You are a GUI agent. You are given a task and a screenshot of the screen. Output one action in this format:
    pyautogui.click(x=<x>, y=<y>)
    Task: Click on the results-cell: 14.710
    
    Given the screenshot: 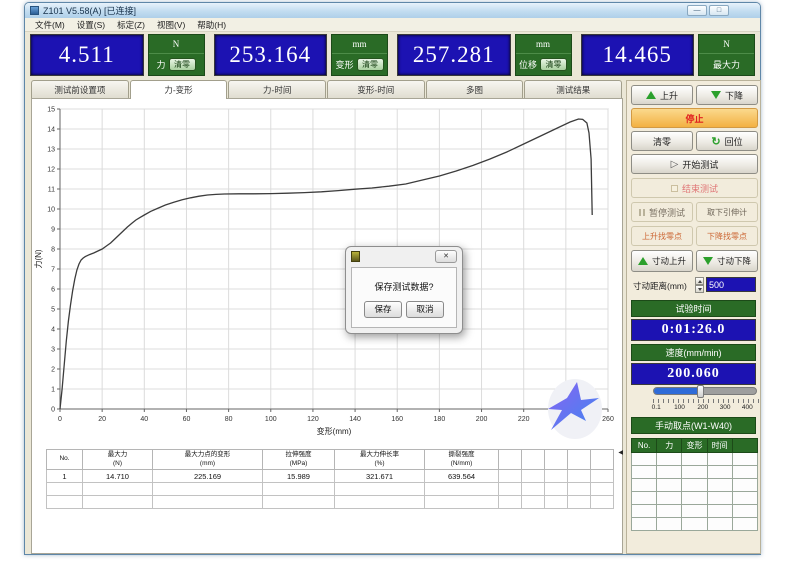 What is the action you would take?
    pyautogui.click(x=117, y=476)
    